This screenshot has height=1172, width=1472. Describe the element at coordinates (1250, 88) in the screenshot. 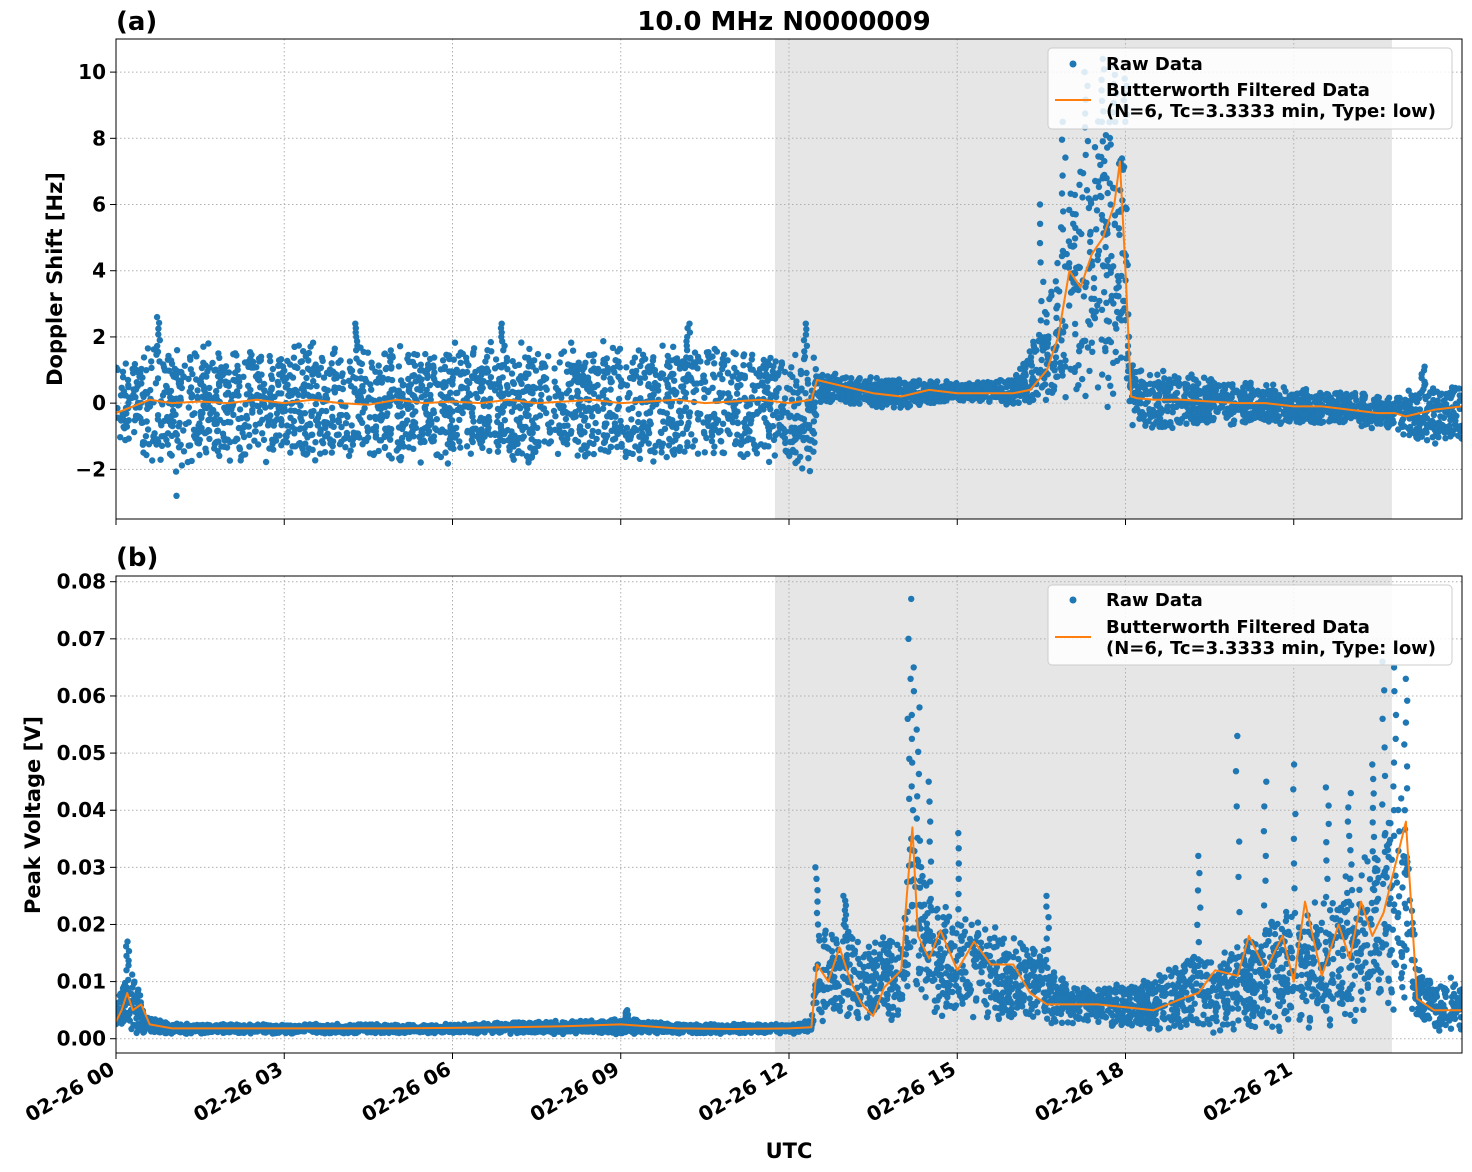

I see `legend-box-a` at that location.